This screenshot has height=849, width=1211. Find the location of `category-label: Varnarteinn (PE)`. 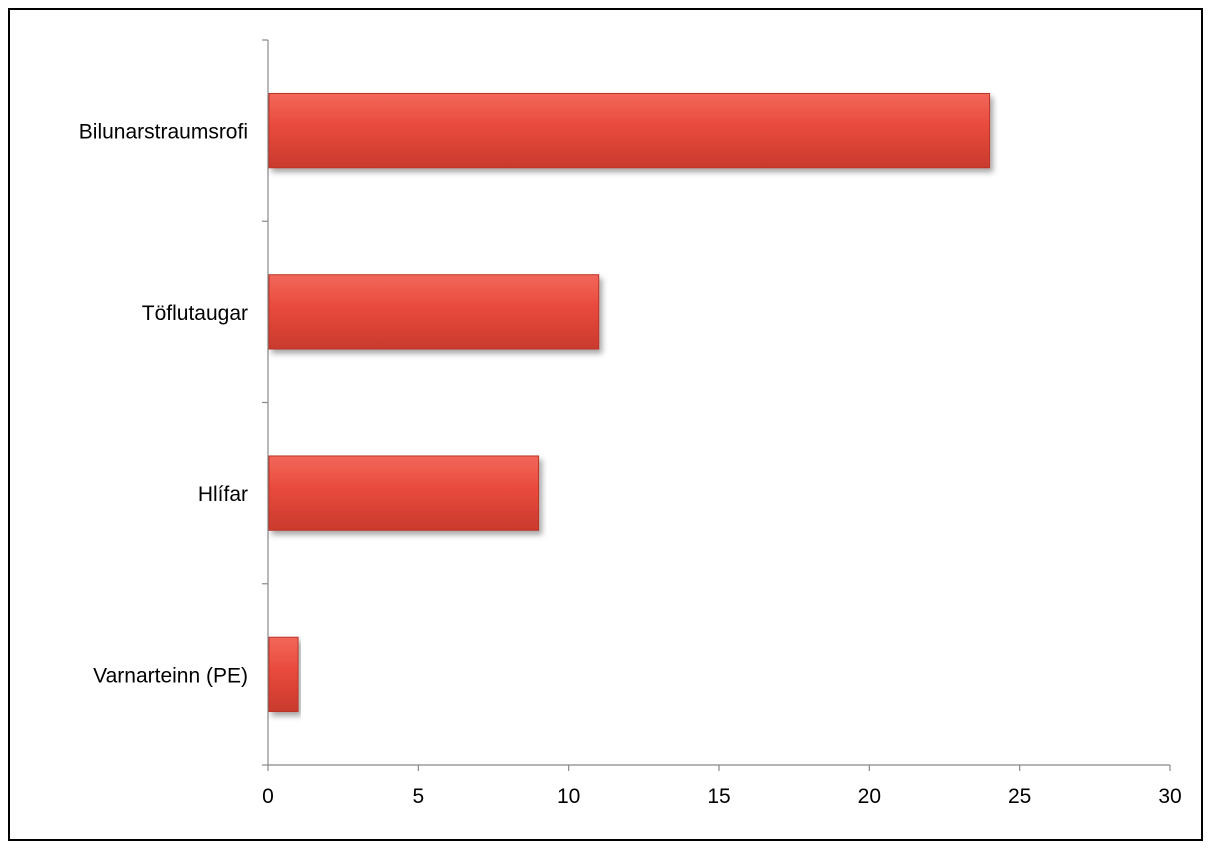

category-label: Varnarteinn (PE) is located at coordinates (170, 675).